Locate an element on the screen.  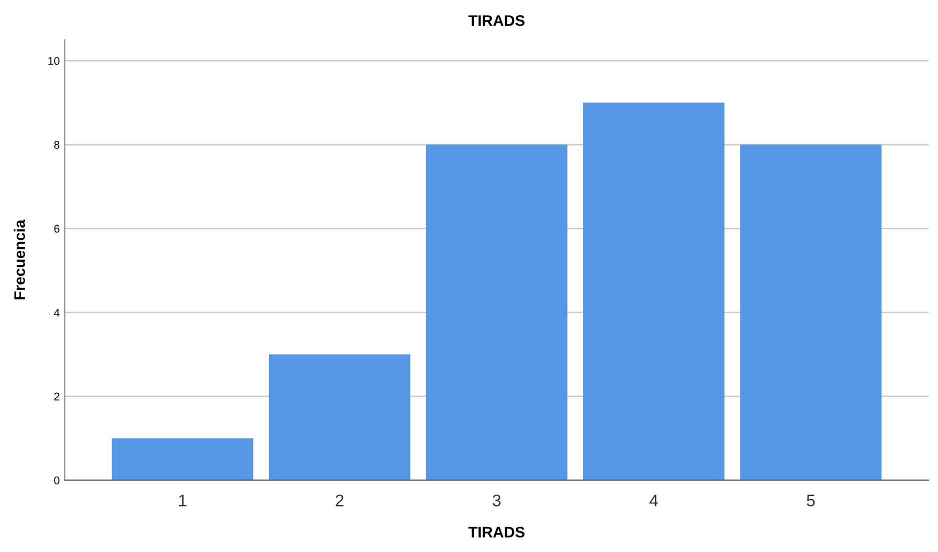
x-tick-label: 2 is located at coordinates (340, 500).